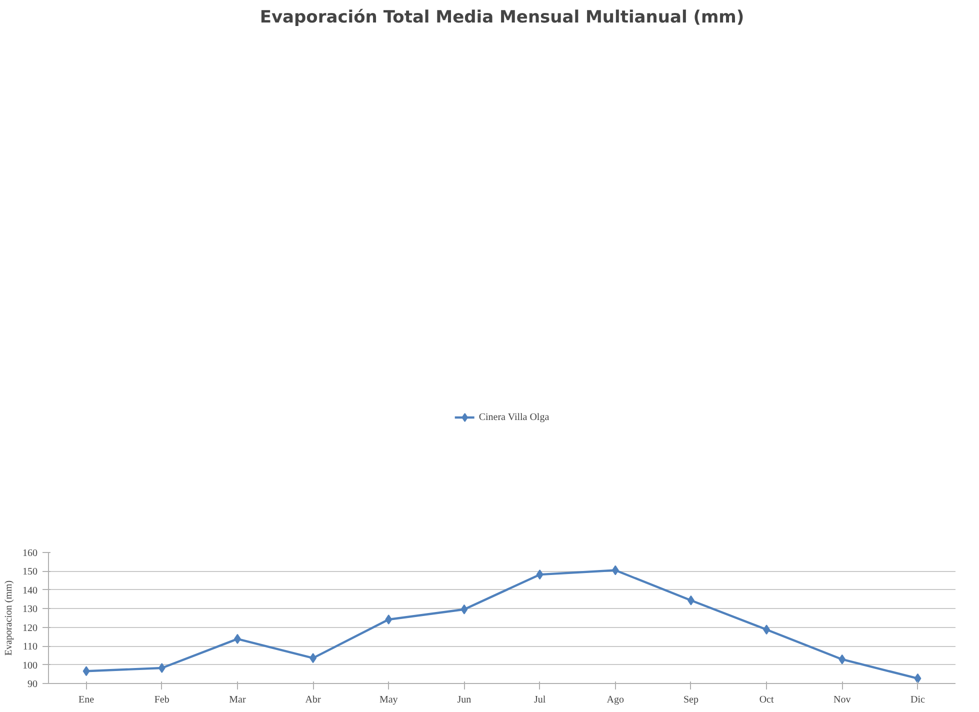  What do you see at coordinates (766, 700) in the screenshot?
I see `x-tick-label: Oct` at bounding box center [766, 700].